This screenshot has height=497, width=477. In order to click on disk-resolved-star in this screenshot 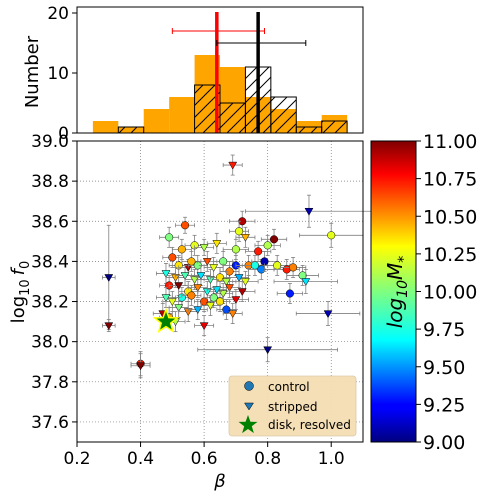, I will do `click(166, 320)`.